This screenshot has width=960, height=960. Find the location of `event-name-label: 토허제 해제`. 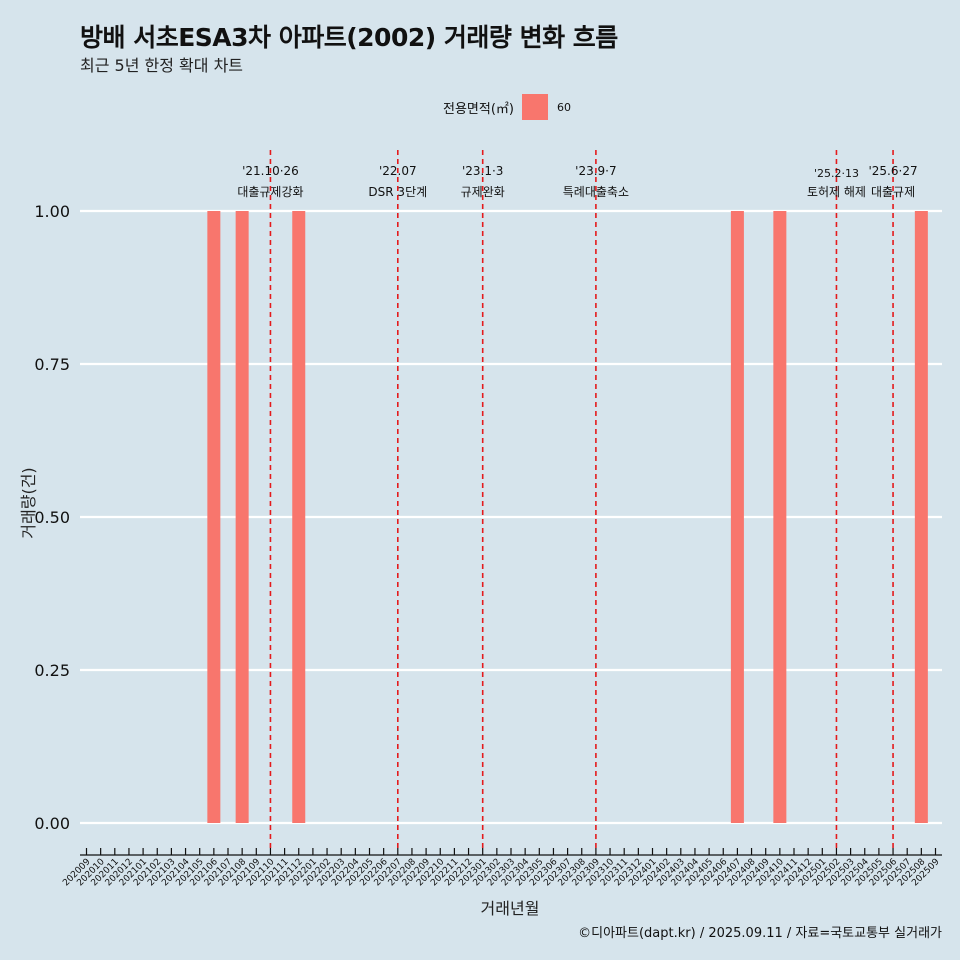

event-name-label: 토허제 해제 is located at coordinates (836, 192).